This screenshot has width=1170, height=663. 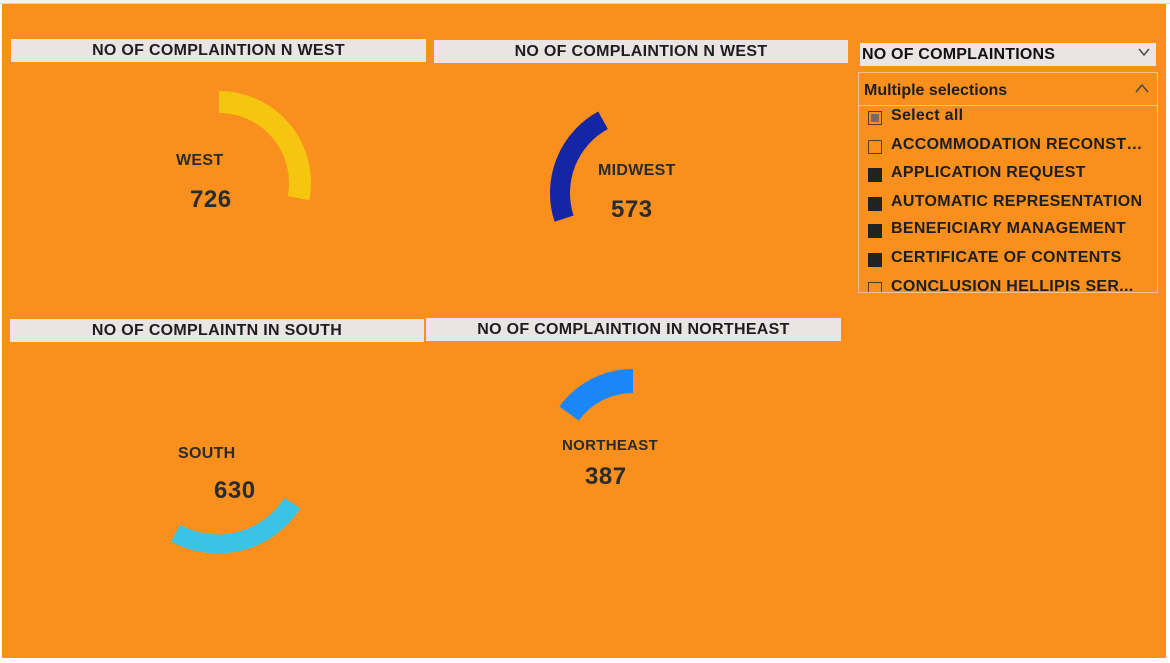 I want to click on slicer-item: APPLICATION REQUEST, so click(x=1008, y=175).